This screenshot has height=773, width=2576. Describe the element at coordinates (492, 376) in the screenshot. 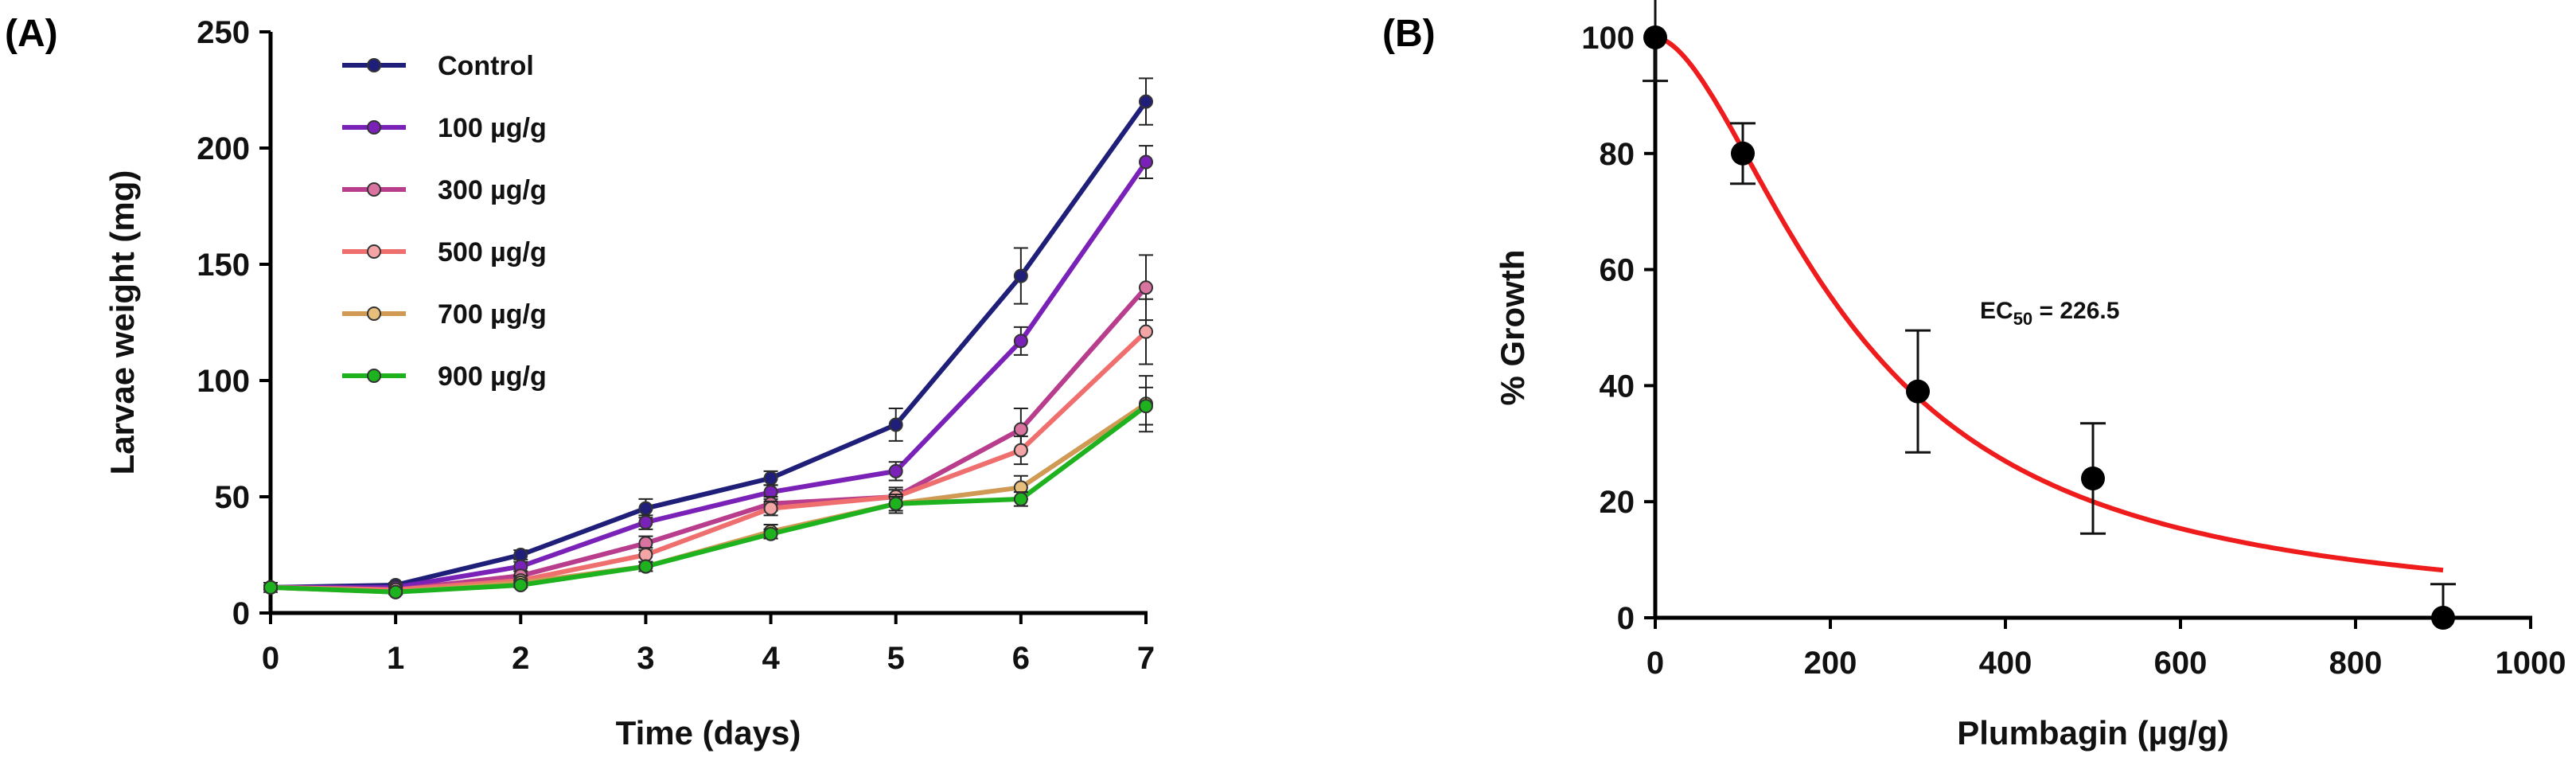

I see `legend-label: 900 µg/g` at that location.